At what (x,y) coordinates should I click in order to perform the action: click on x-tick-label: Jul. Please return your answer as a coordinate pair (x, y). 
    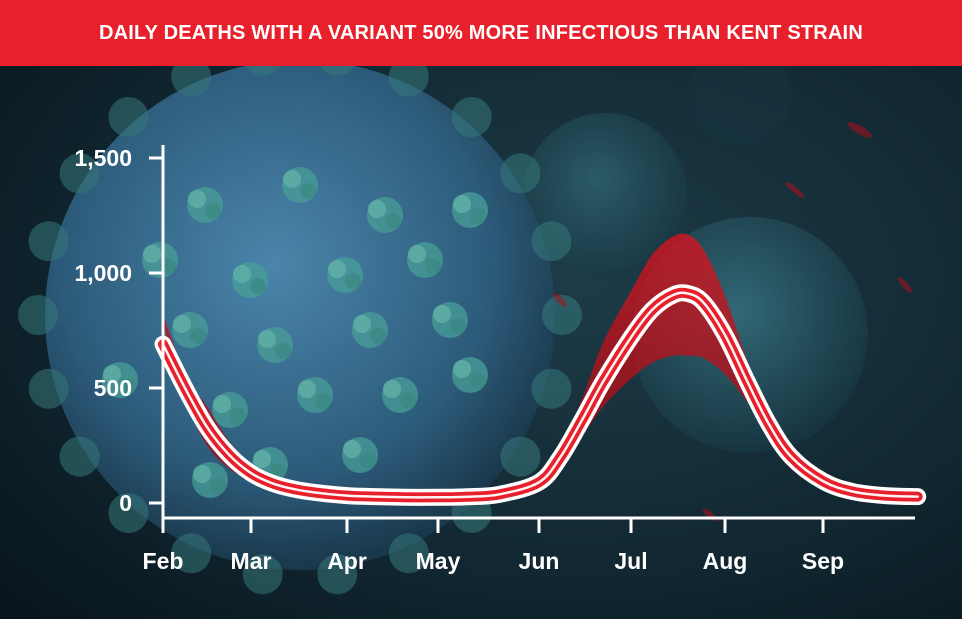
    Looking at the image, I should click on (630, 561).